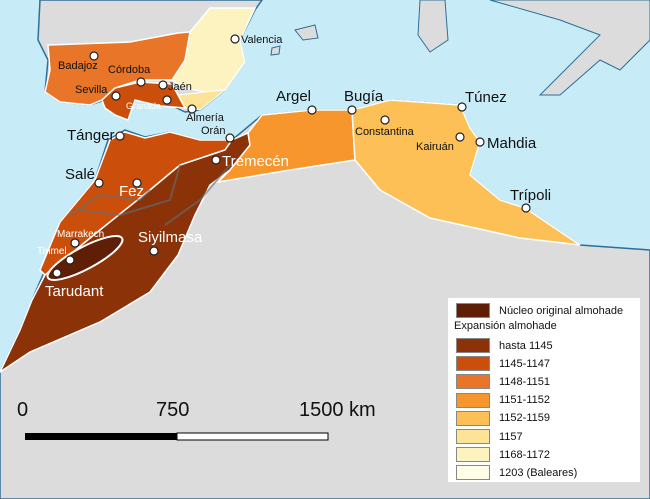 The width and height of the screenshot is (650, 499). I want to click on city-dot-mahdia, so click(480, 142).